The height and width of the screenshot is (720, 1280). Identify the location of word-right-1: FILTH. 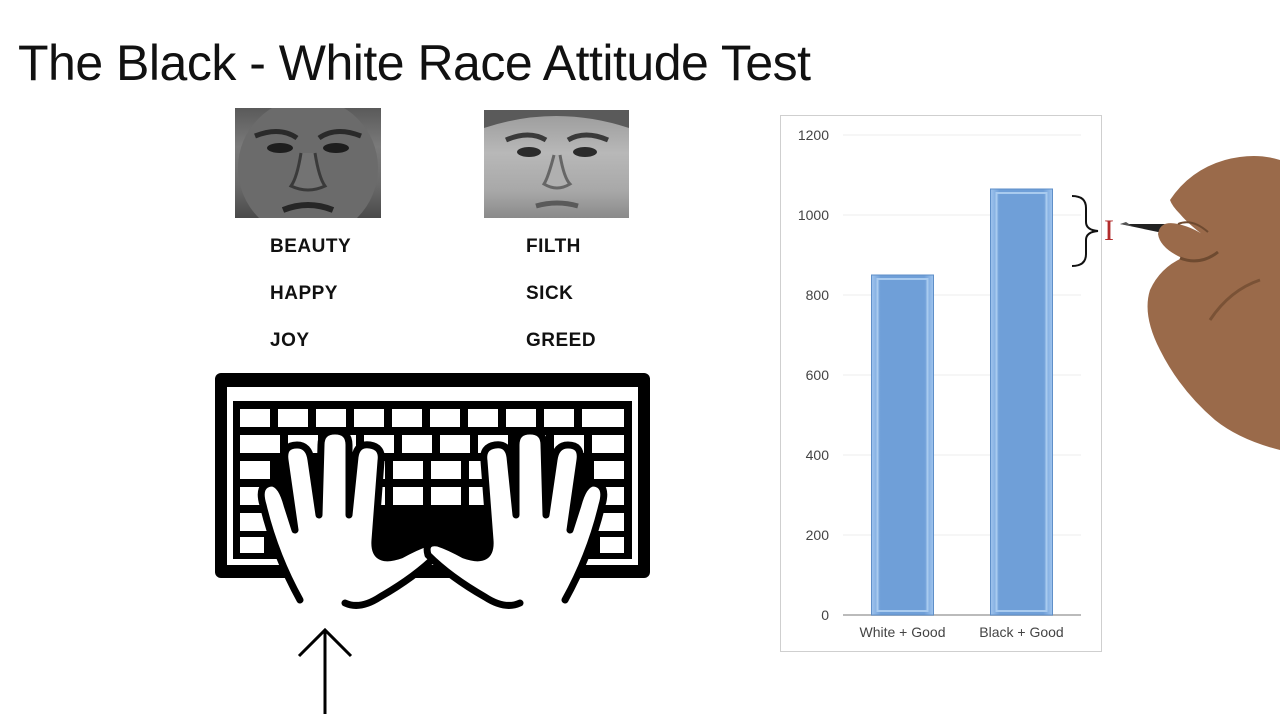
(553, 246).